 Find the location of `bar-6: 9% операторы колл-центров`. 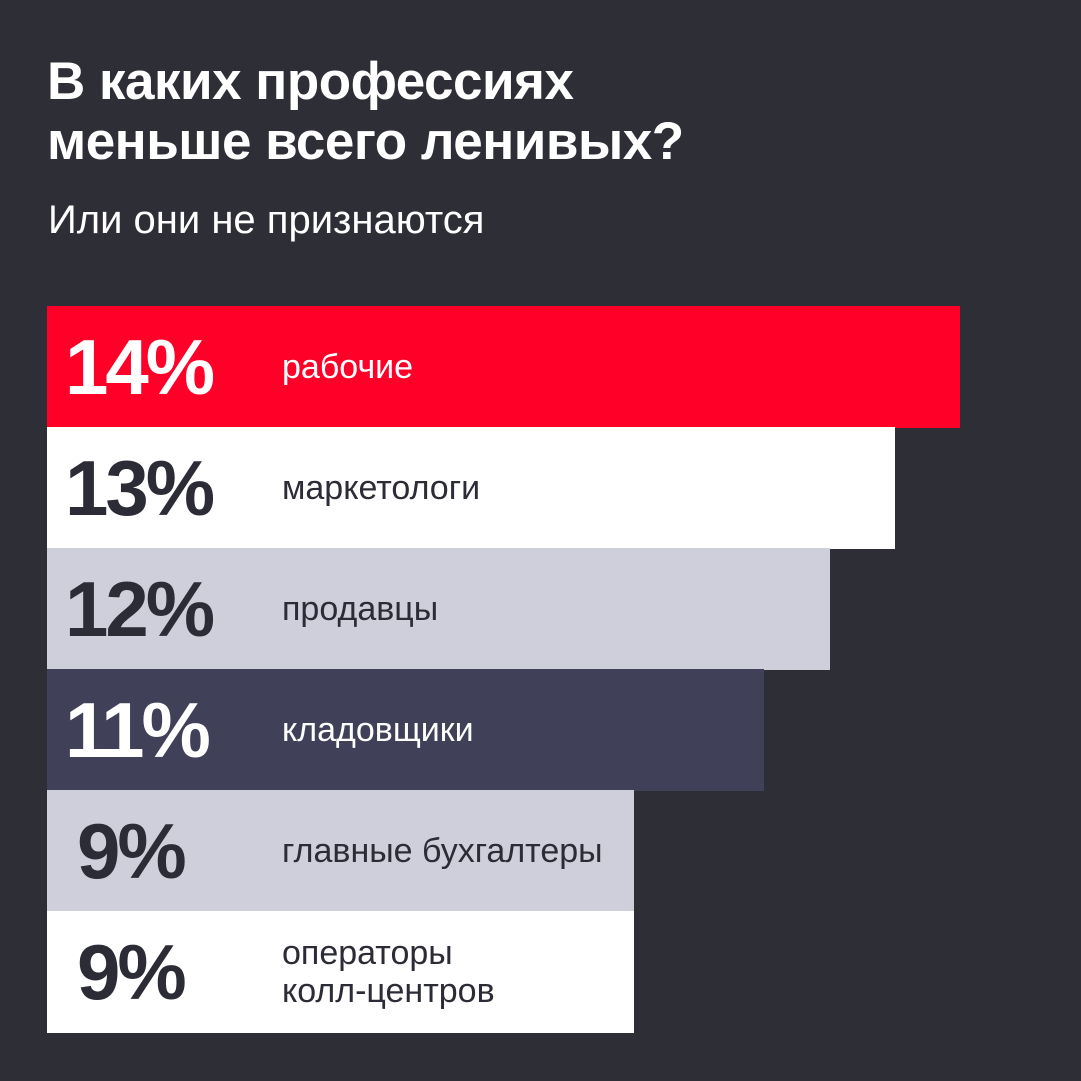

bar-6: 9% операторы колл-центров is located at coordinates (340, 972).